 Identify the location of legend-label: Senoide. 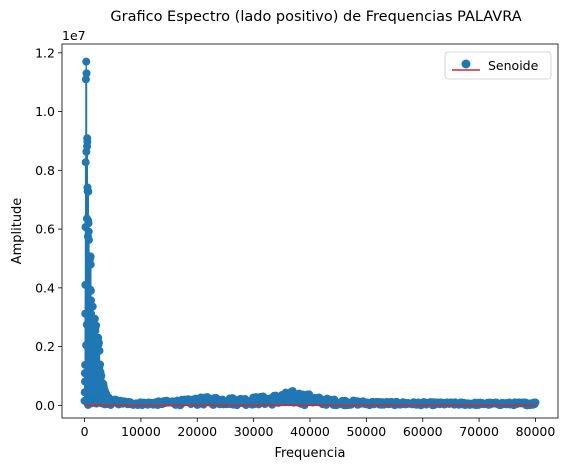
(513, 65).